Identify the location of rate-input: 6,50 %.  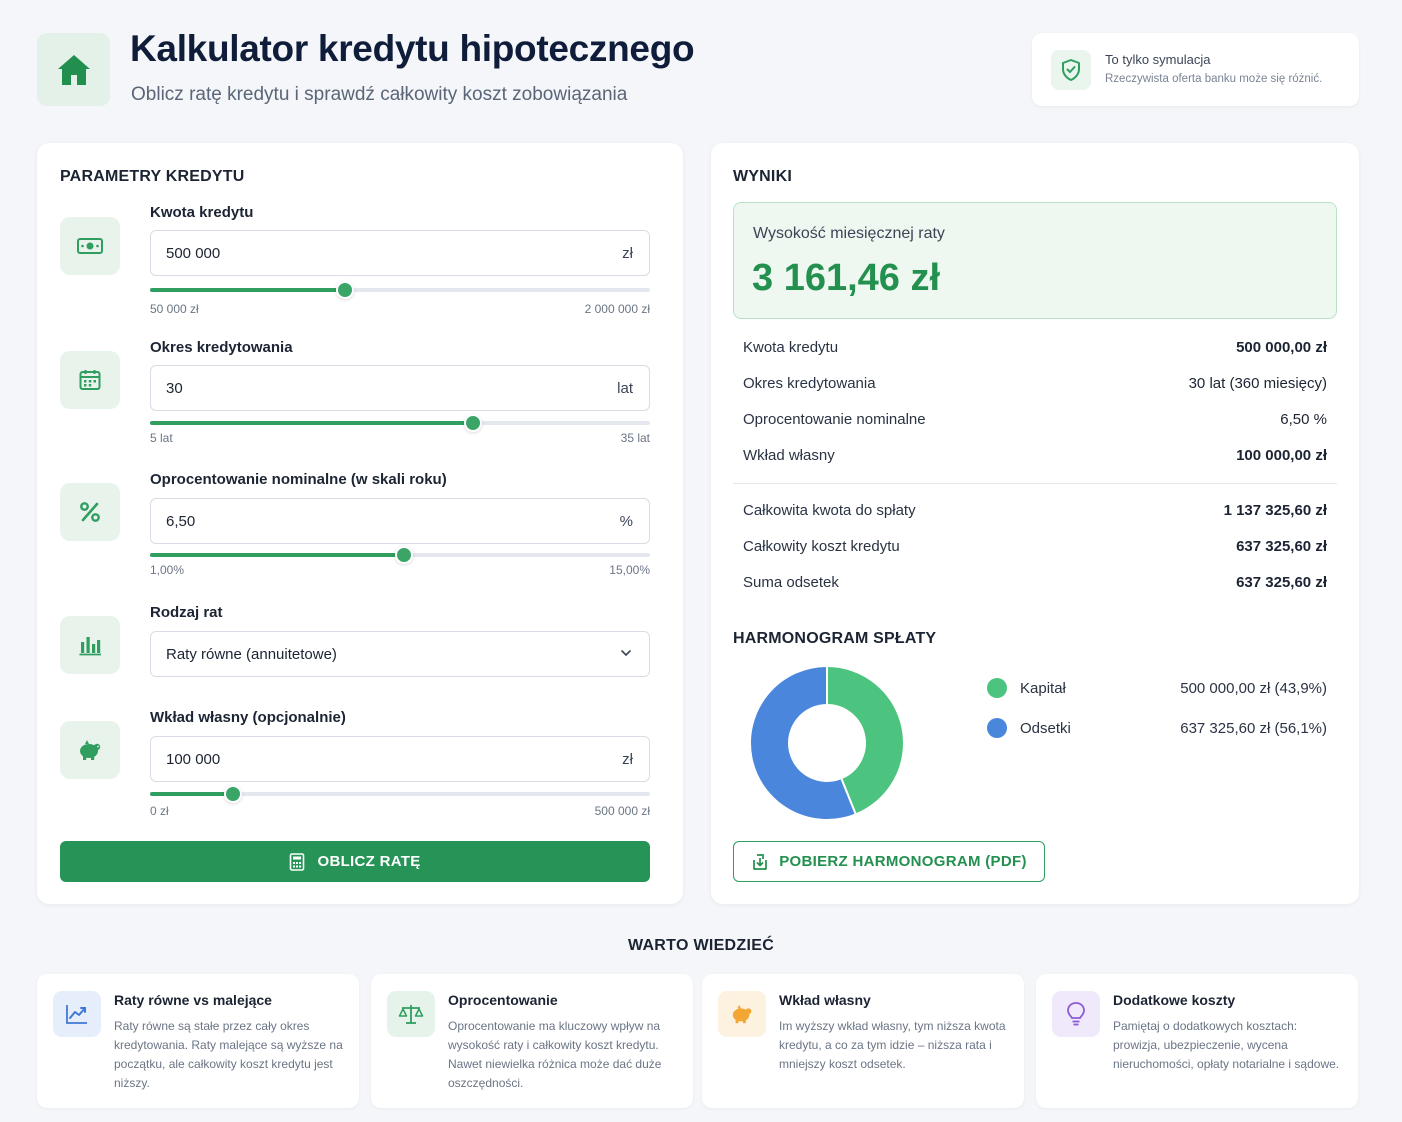
(400, 521).